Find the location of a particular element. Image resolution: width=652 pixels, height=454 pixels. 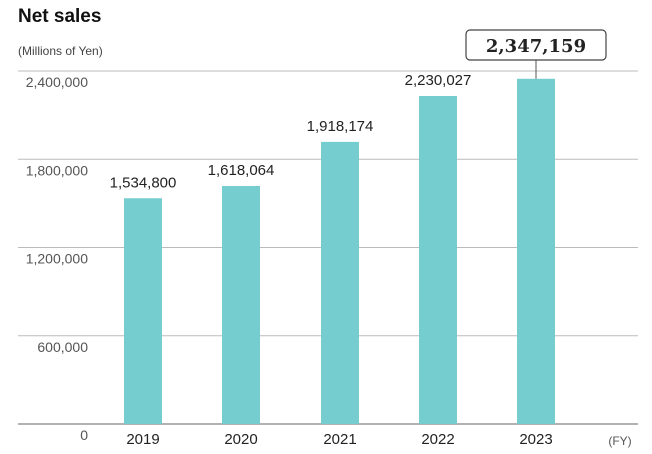

value-label-2021: 1,918,174 is located at coordinates (340, 126).